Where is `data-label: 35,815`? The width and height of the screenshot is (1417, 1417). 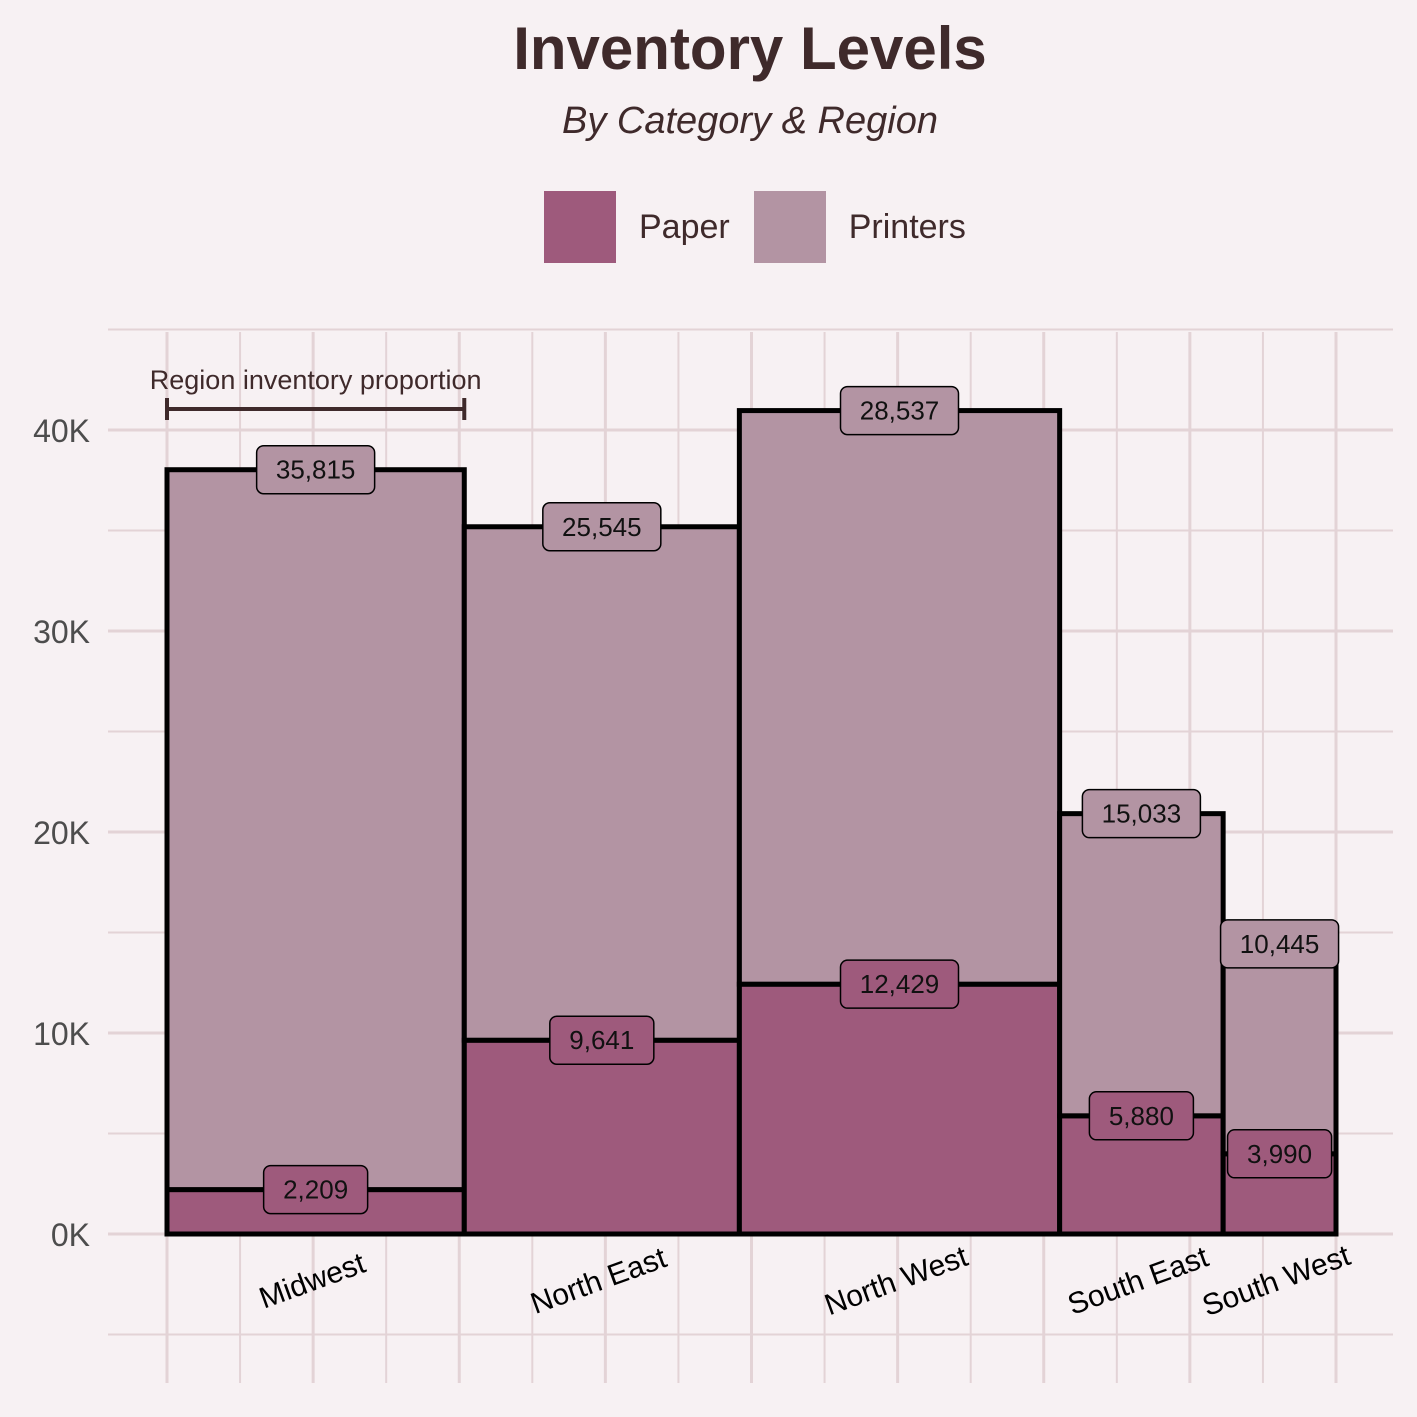
data-label: 35,815 is located at coordinates (316, 470).